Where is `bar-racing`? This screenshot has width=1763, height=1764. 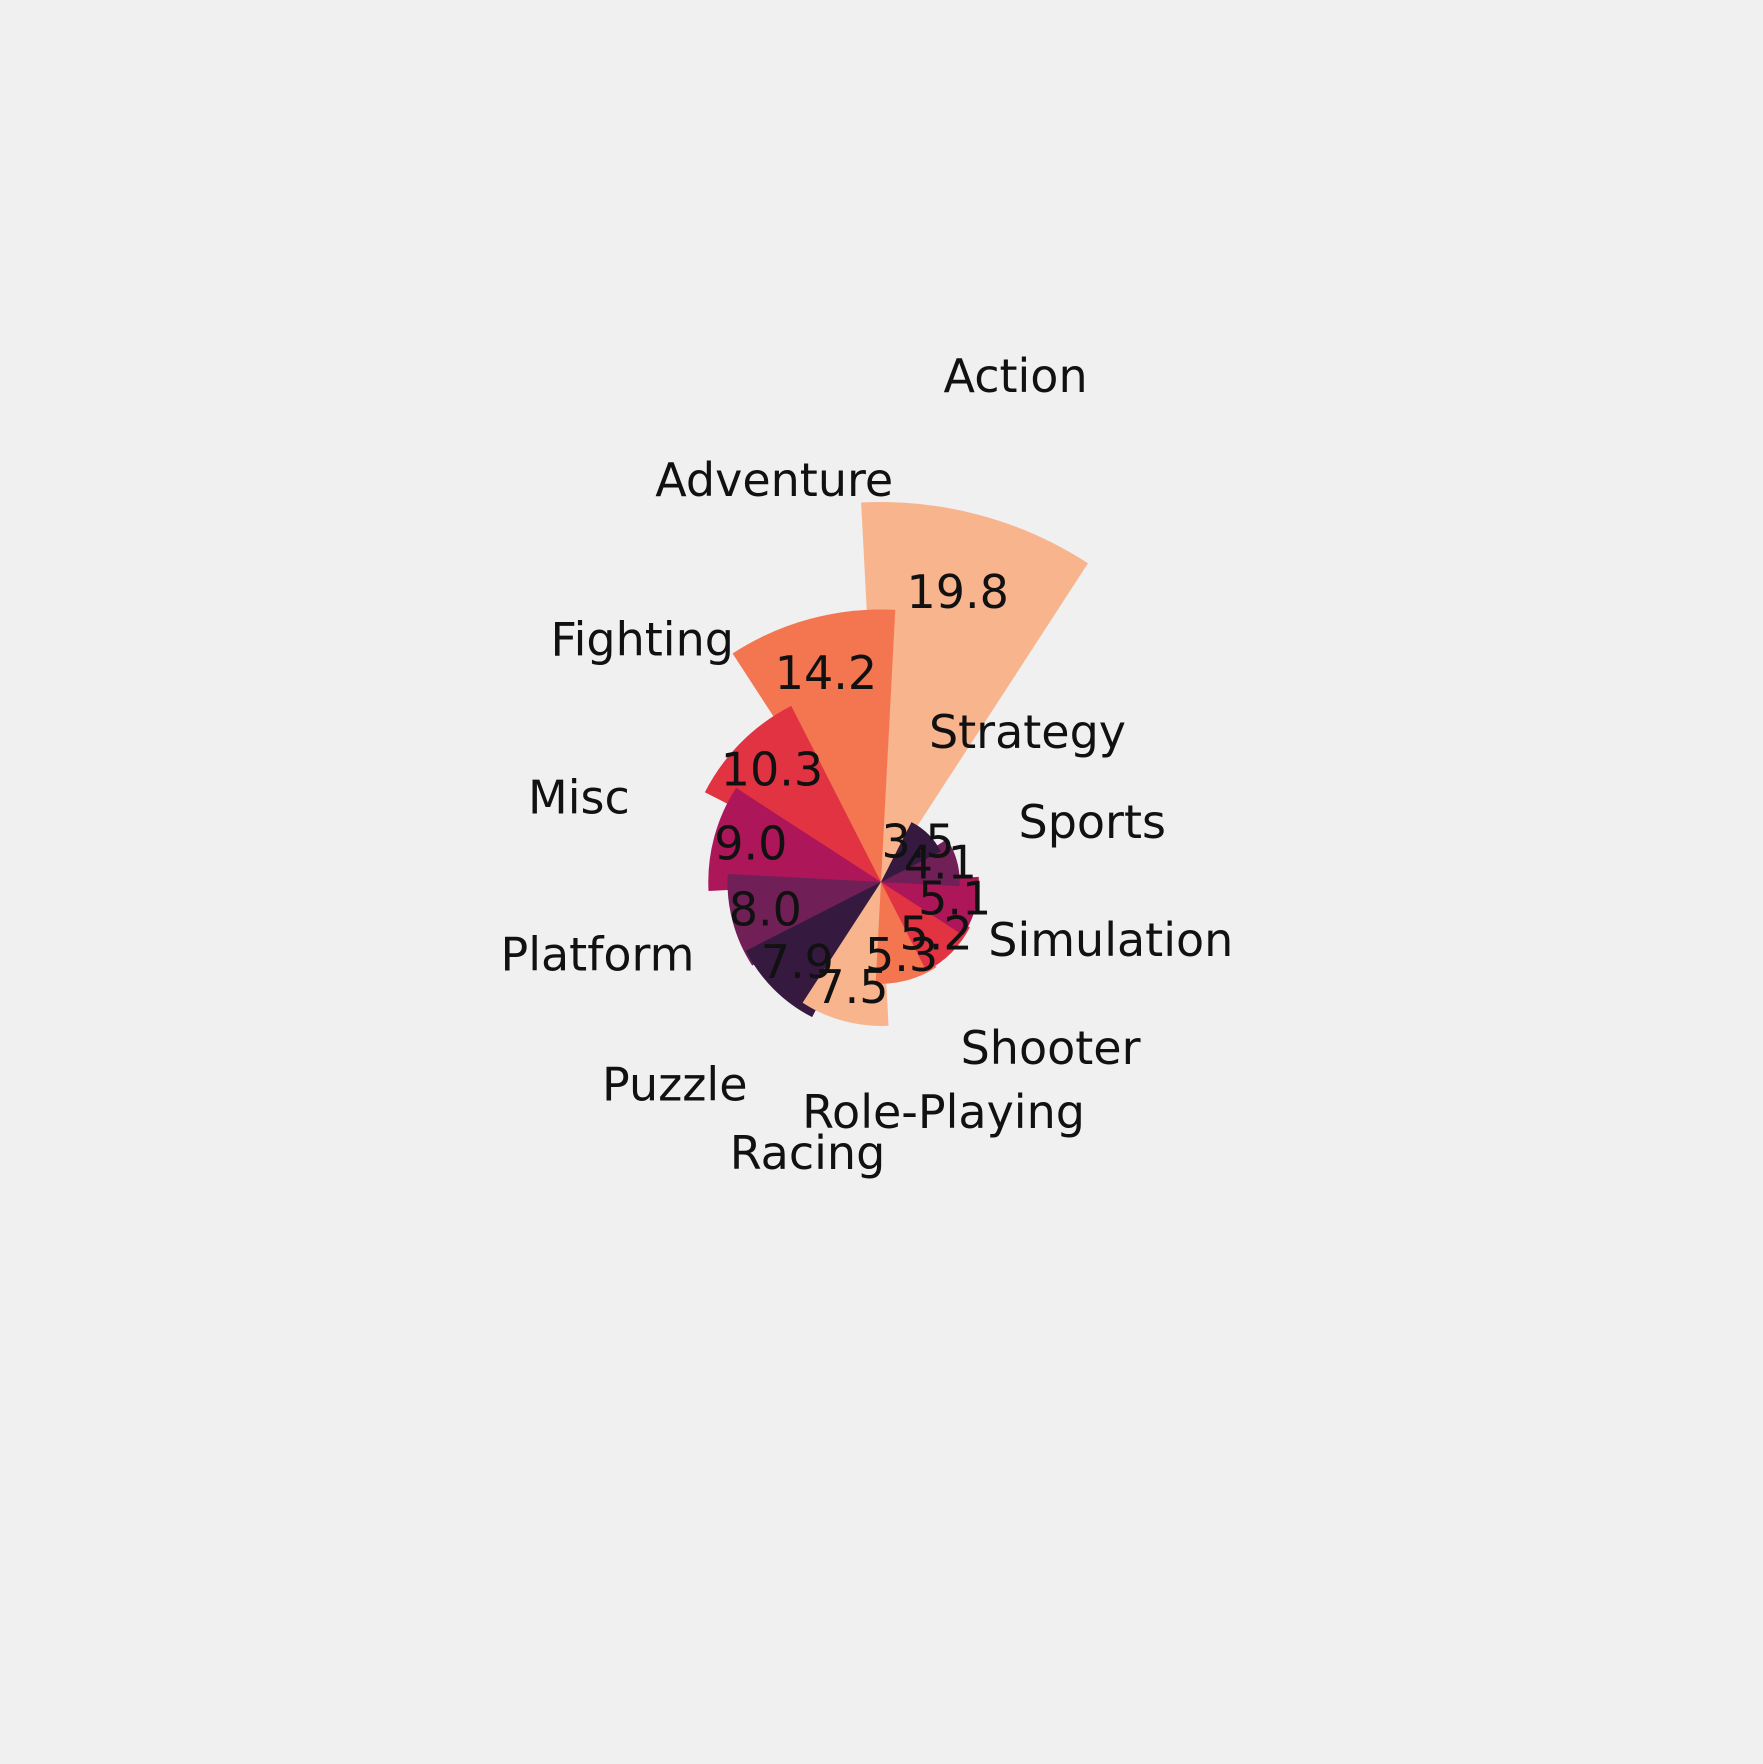 bar-racing is located at coordinates (845, 954).